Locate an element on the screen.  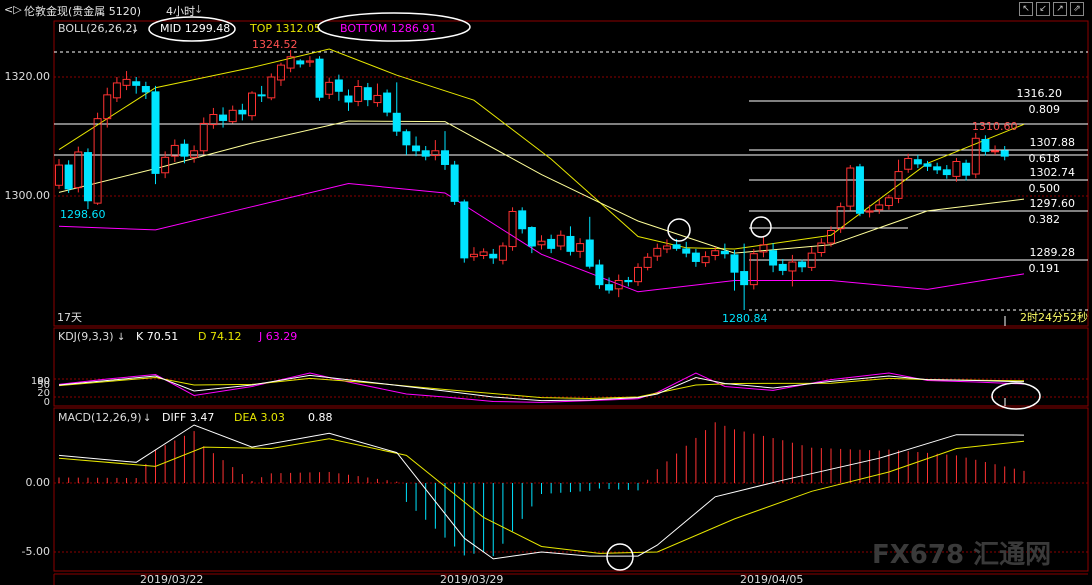
kdj-annotation-circle is located at coordinates (1016, 396).